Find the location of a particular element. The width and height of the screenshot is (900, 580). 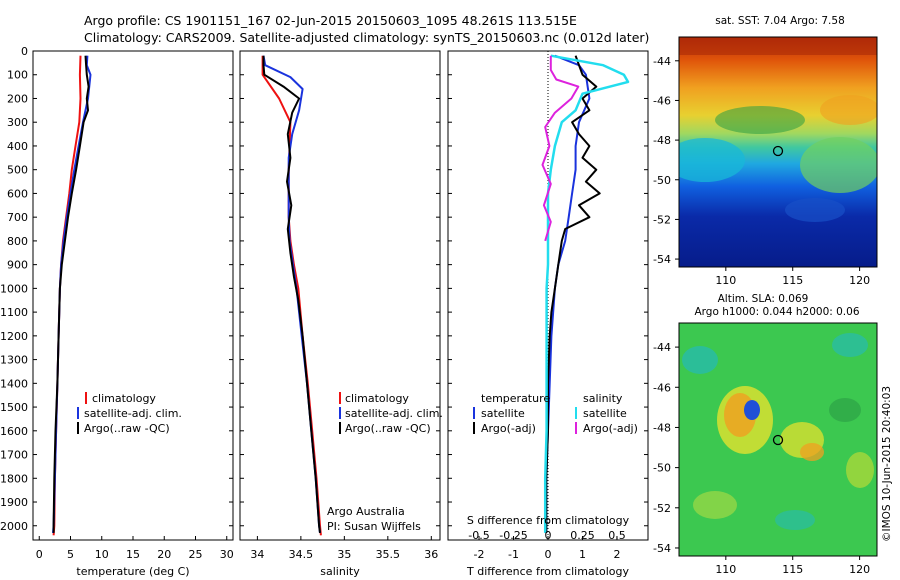

salinity-x-tick-label: 34 is located at coordinates (257, 554).